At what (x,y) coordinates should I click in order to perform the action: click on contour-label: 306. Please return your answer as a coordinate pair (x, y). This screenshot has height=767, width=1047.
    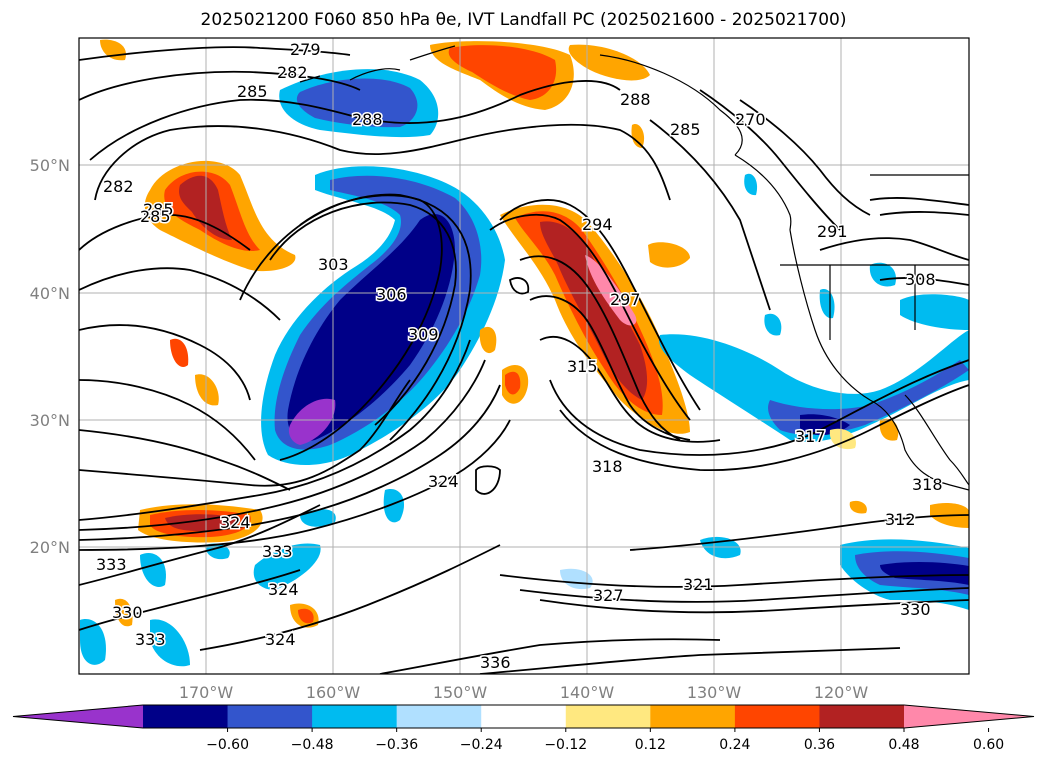
    Looking at the image, I should click on (391, 294).